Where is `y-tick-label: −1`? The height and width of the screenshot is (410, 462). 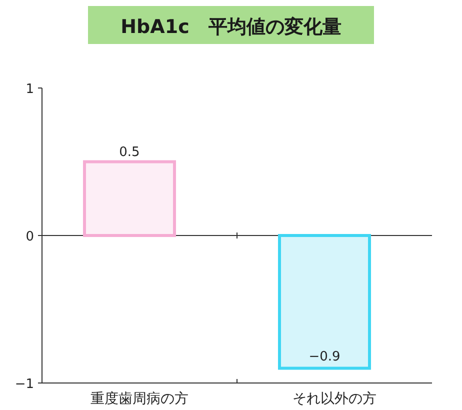 y-tick-label: −1 is located at coordinates (24, 384).